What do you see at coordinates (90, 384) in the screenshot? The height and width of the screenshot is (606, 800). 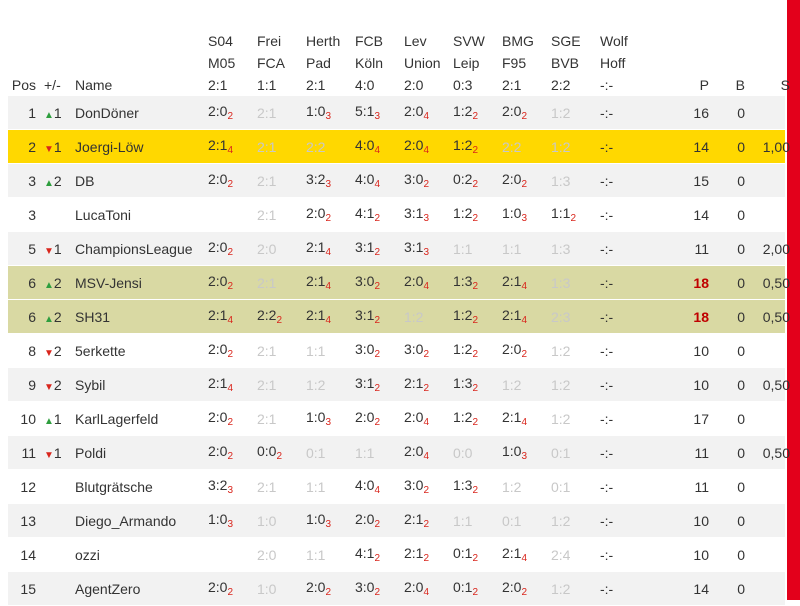 I see `player-name: Sybil` at bounding box center [90, 384].